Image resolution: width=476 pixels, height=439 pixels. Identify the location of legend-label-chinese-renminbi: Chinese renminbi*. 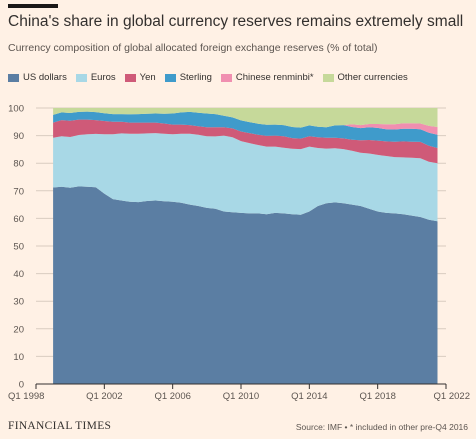
(274, 77).